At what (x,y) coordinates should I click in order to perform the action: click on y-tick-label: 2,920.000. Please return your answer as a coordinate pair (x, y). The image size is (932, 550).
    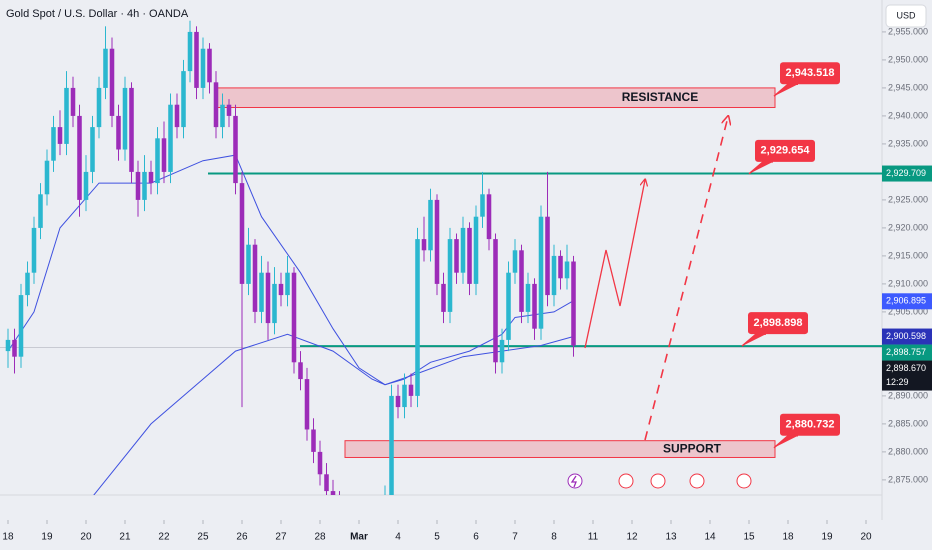
    Looking at the image, I should click on (908, 227).